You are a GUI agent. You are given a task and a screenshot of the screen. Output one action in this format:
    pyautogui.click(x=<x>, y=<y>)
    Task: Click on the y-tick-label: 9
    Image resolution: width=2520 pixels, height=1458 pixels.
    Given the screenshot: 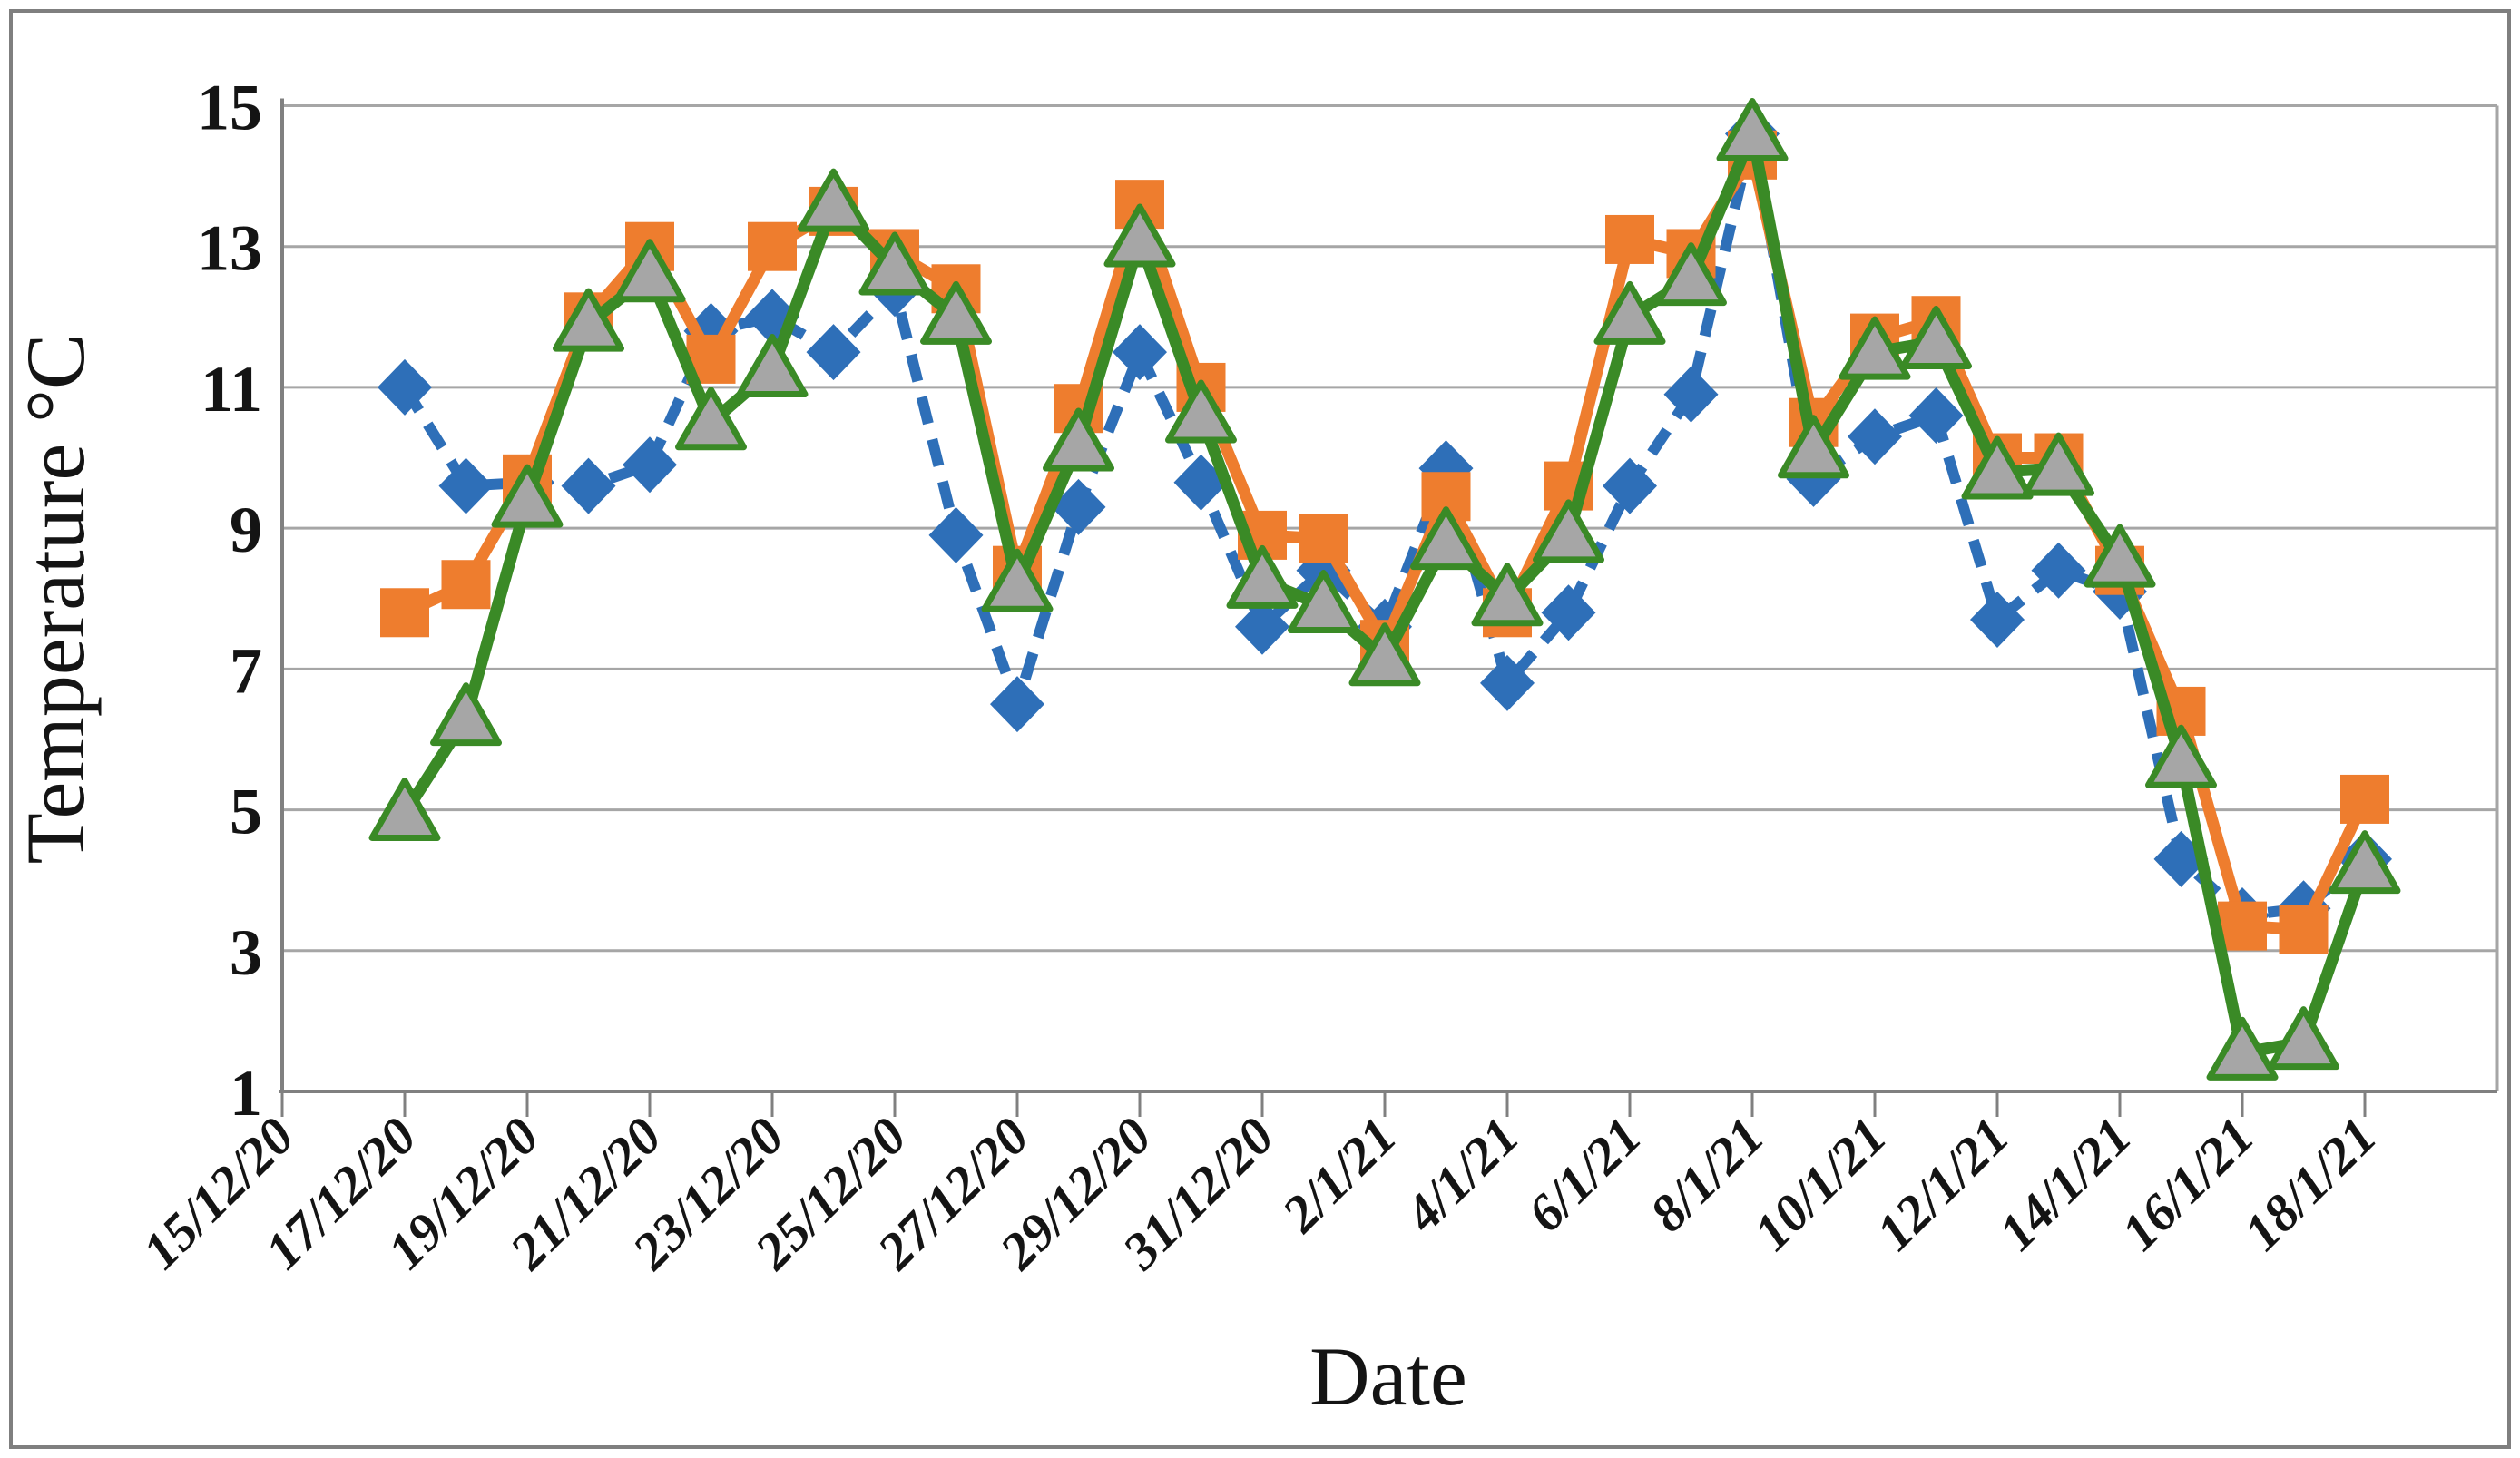 What is the action you would take?
    pyautogui.click(x=246, y=530)
    